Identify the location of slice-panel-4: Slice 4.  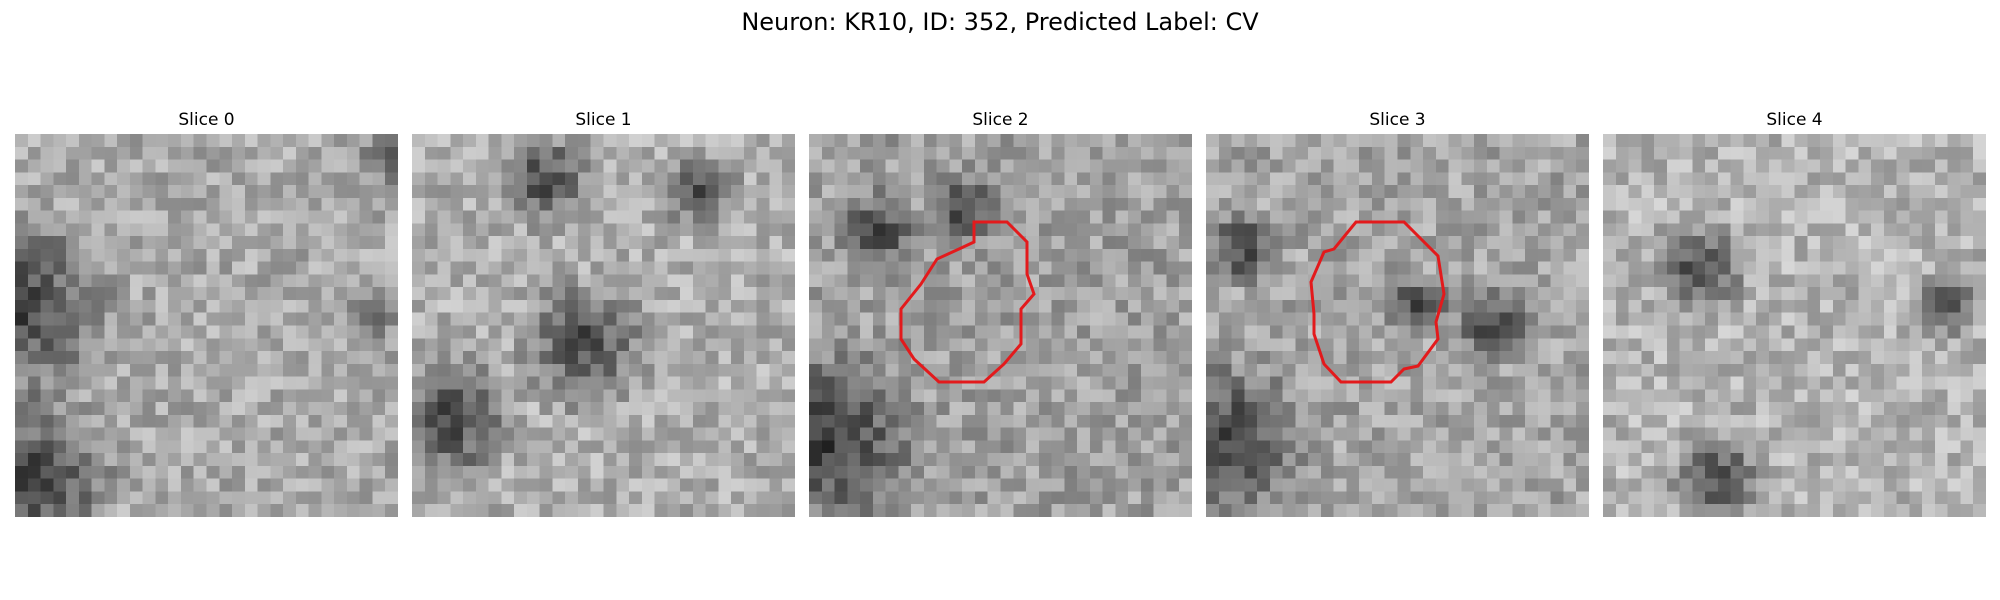
(1794, 312).